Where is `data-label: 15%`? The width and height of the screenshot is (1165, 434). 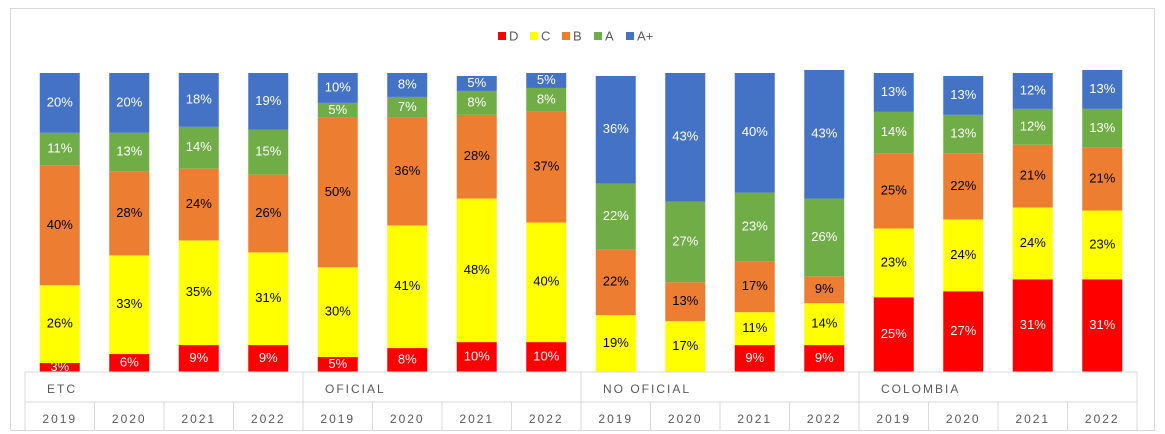
data-label: 15% is located at coordinates (268, 151).